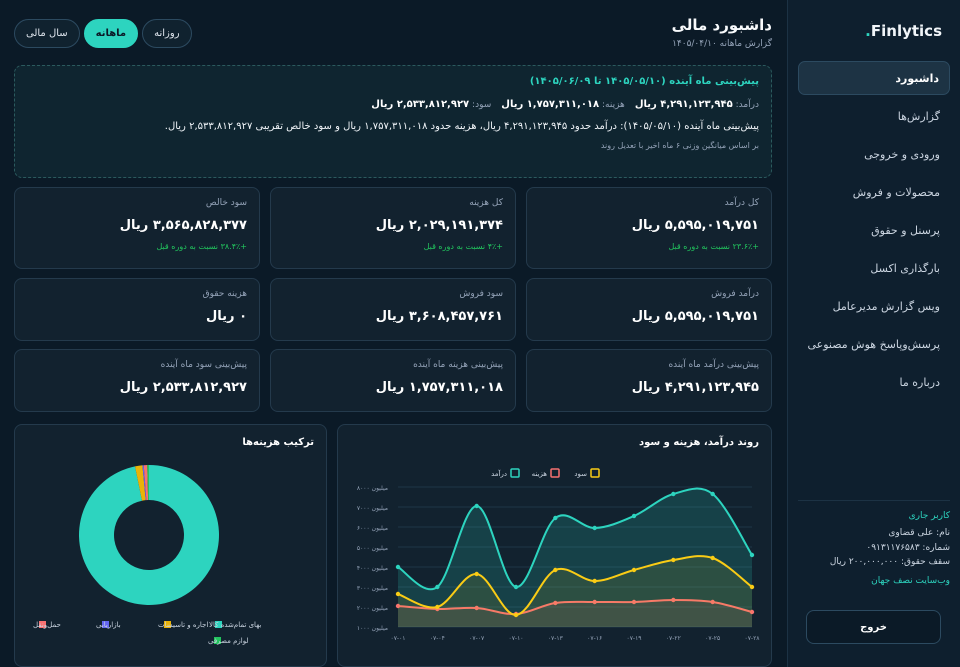  Describe the element at coordinates (896, 192) in the screenshot. I see `sidebar-item-products: محصولات و فروش` at that location.